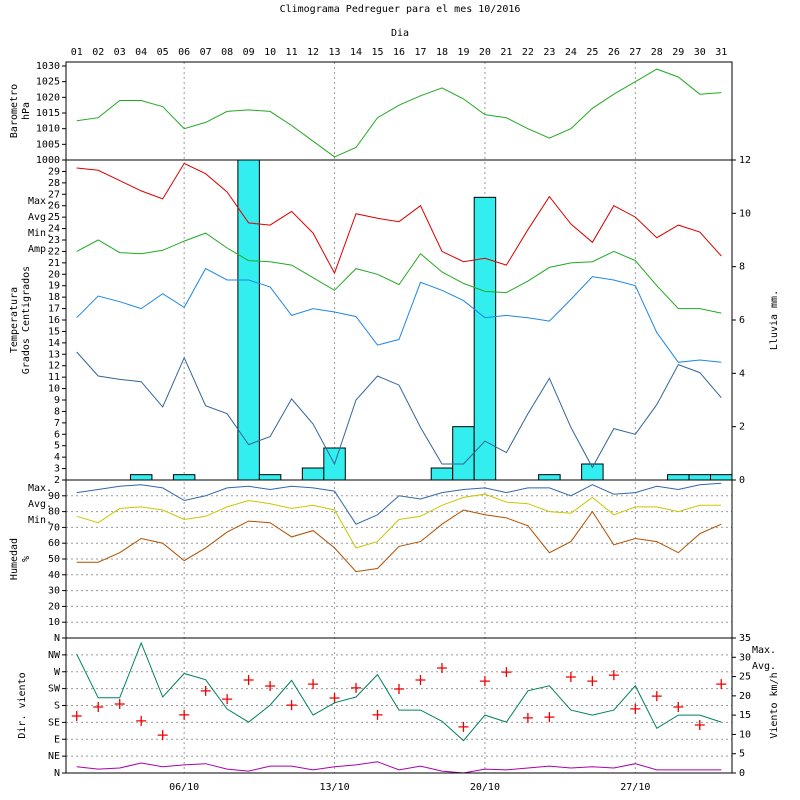 The width and height of the screenshot is (800, 800). I want to click on y-tick-label: 14, so click(54, 343).